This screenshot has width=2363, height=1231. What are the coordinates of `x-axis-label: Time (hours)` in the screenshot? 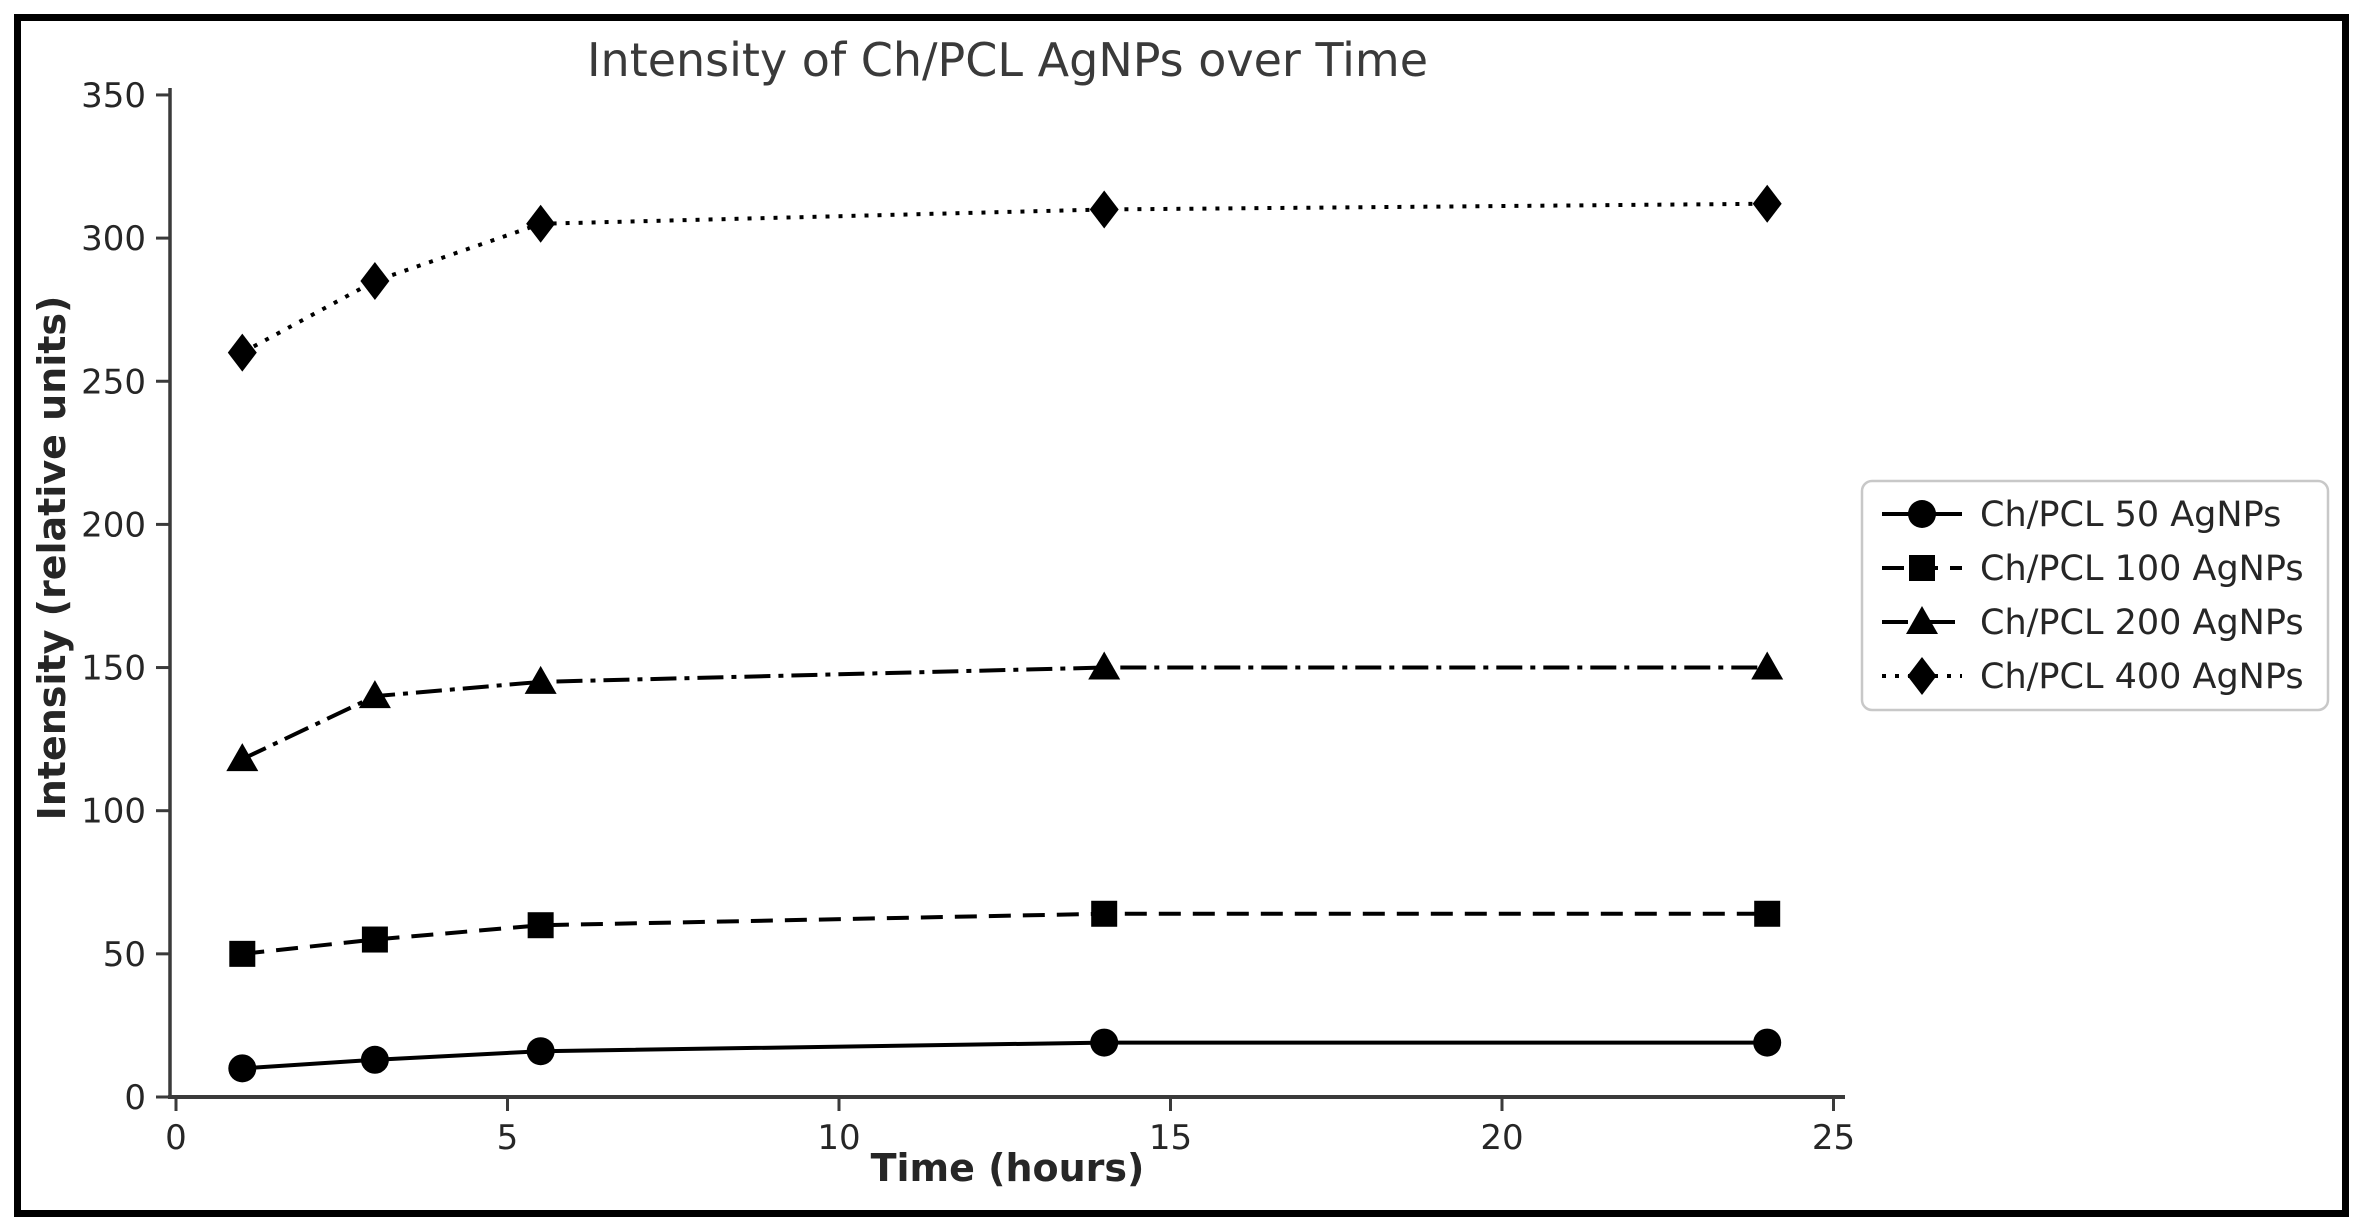 It's located at (1007, 1168).